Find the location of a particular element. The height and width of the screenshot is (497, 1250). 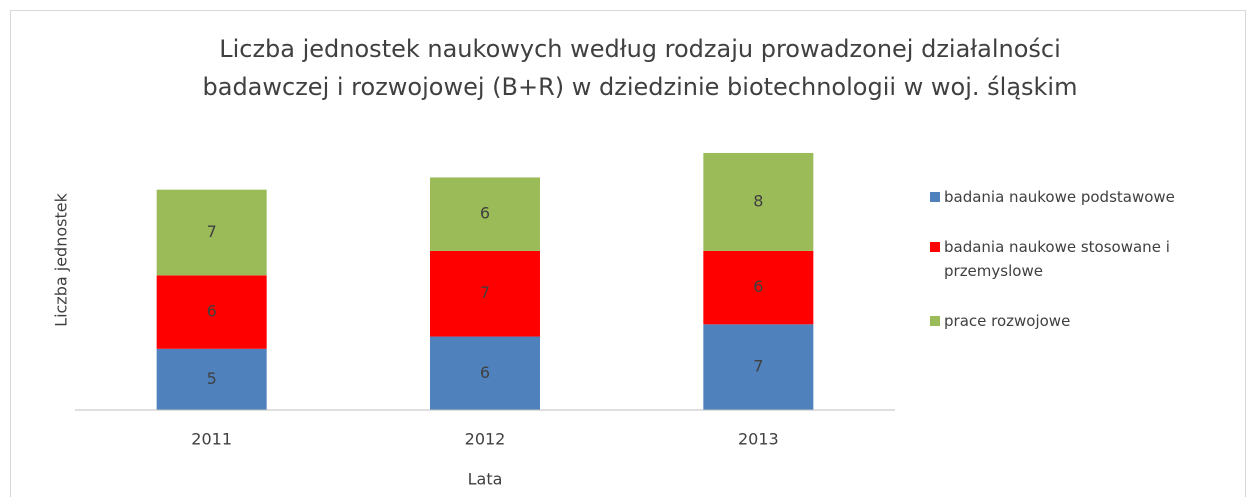

y-axis-label: Liczba jednostek is located at coordinates (61, 259).